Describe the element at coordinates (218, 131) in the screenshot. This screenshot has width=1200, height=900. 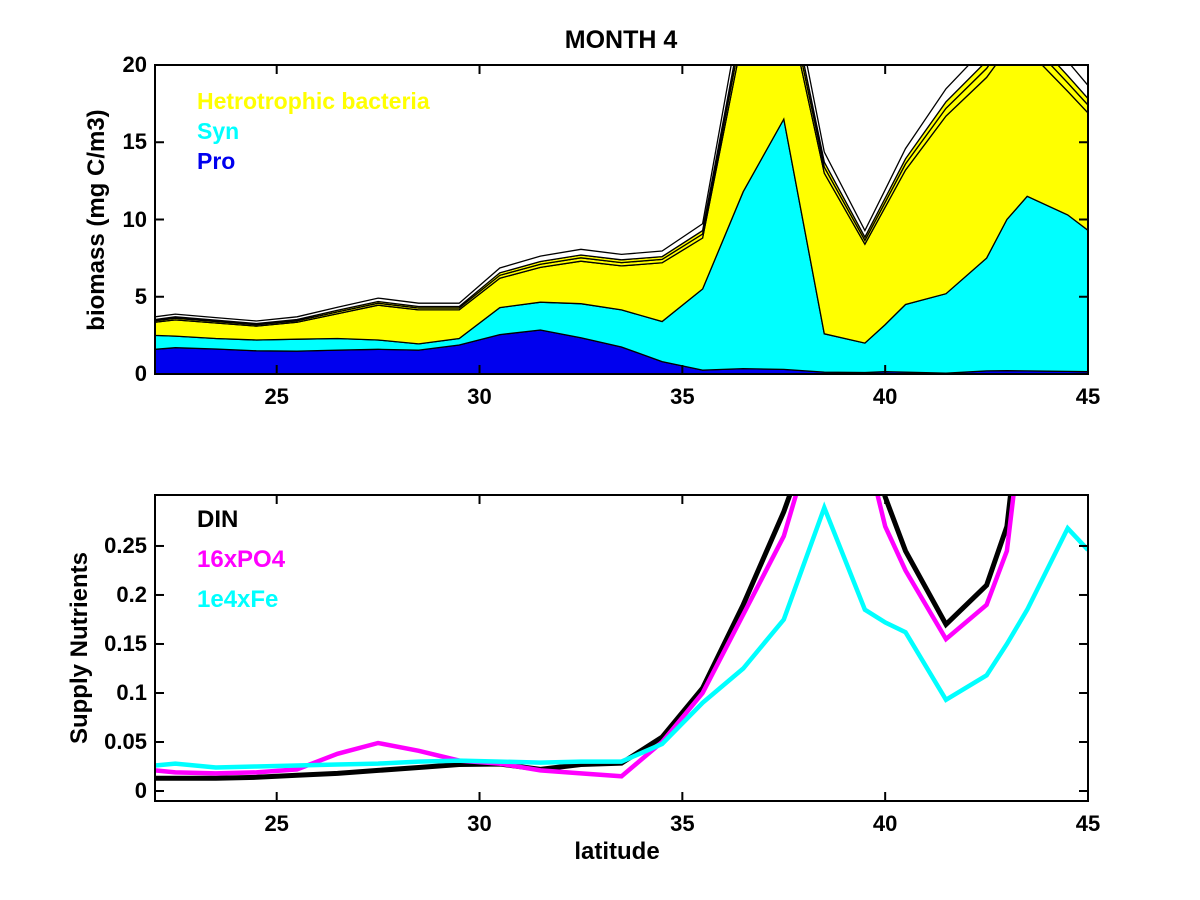
I see `legend-item-syn: Syn` at that location.